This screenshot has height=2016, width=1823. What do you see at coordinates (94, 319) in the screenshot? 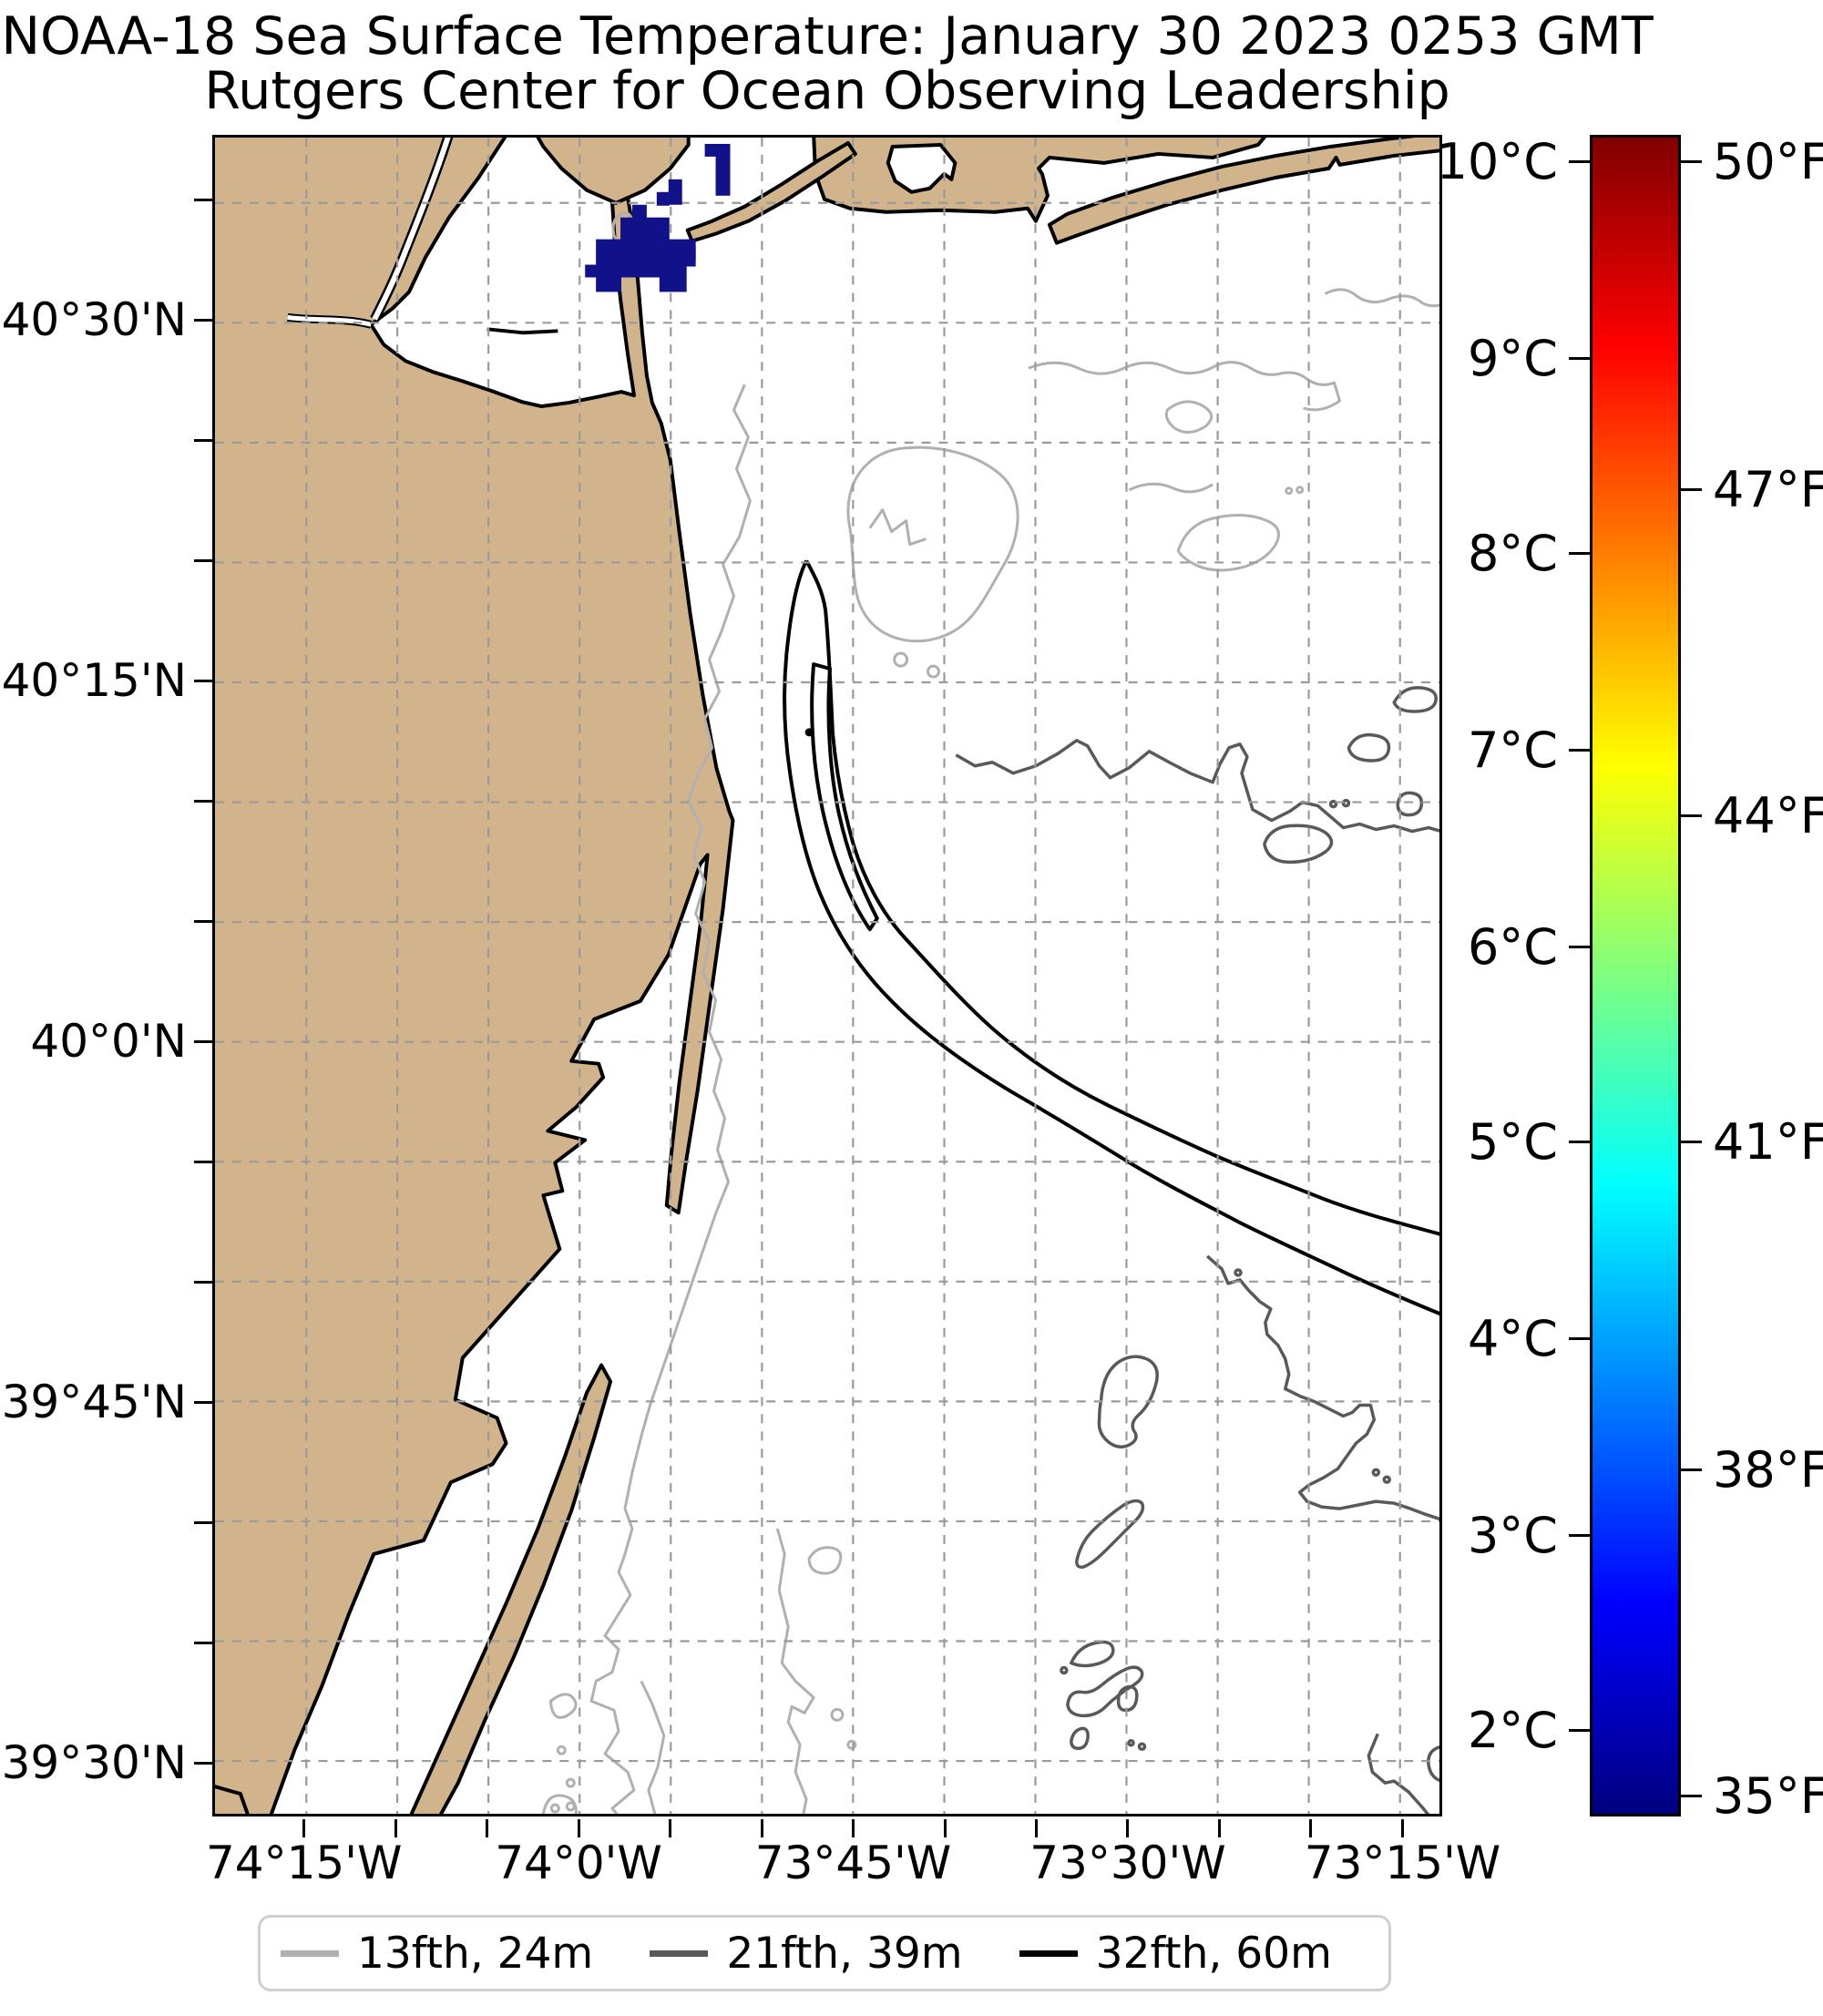
I see `y-axis-label: 40°30'N` at bounding box center [94, 319].